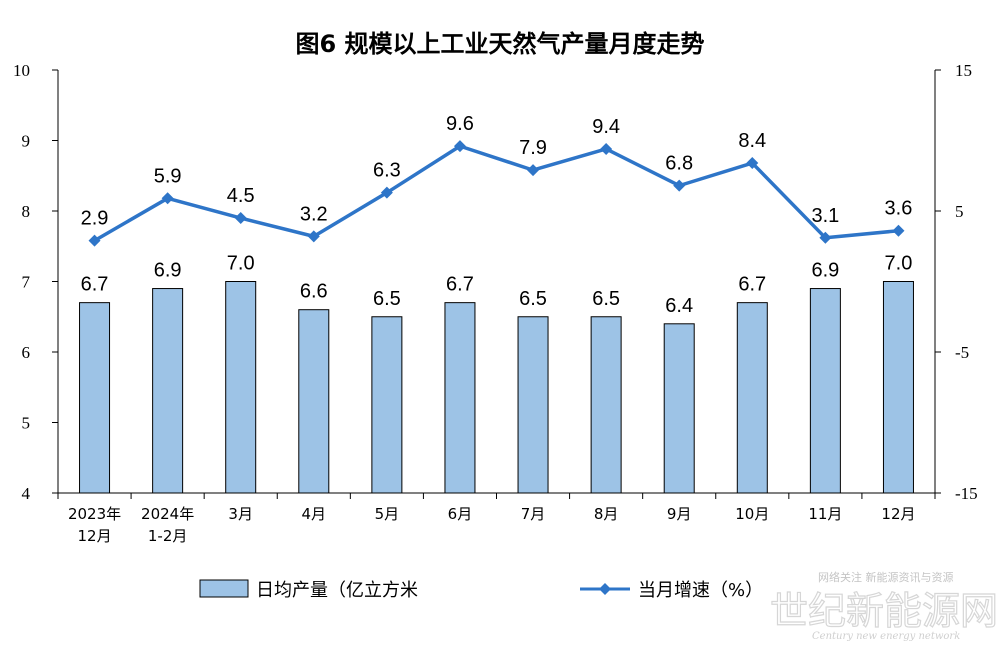 The width and height of the screenshot is (1000, 646). What do you see at coordinates (679, 306) in the screenshot?
I see `bar-value-label: 6.4` at bounding box center [679, 306].